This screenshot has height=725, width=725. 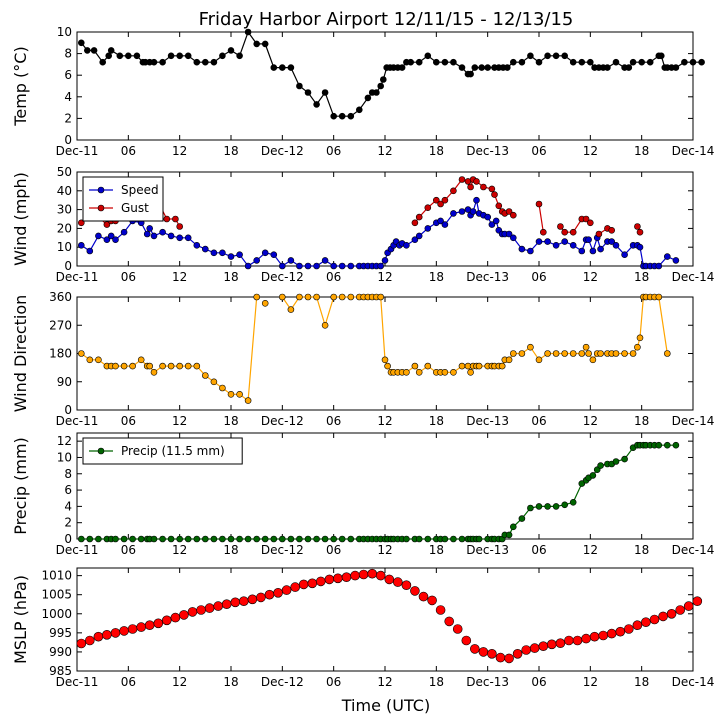 What do you see at coordinates (60, 354) in the screenshot?
I see `y-tick-label: 180` at bounding box center [60, 354].